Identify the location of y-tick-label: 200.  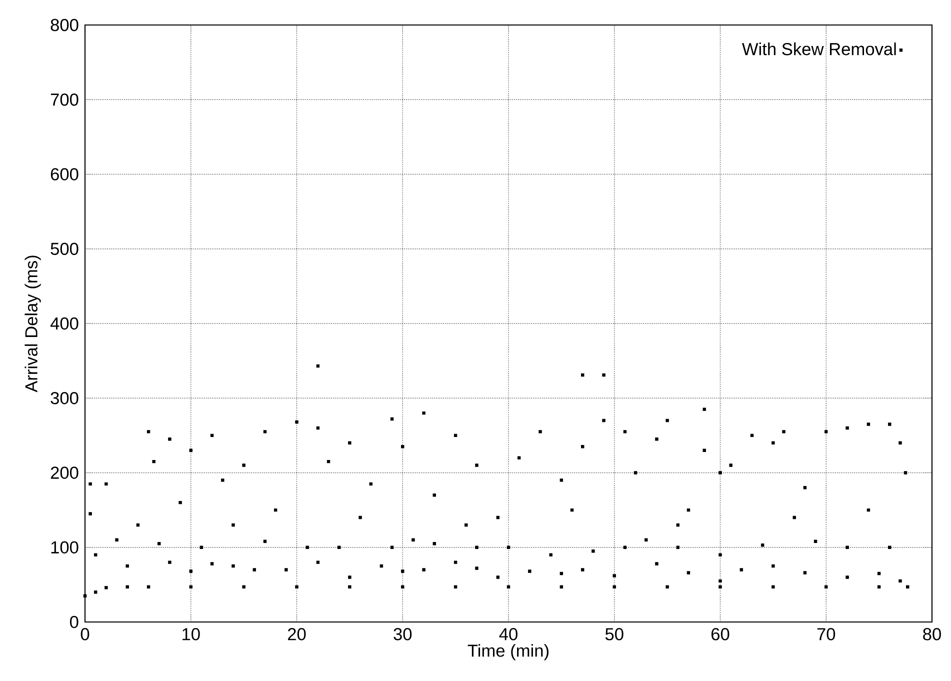
(64, 472).